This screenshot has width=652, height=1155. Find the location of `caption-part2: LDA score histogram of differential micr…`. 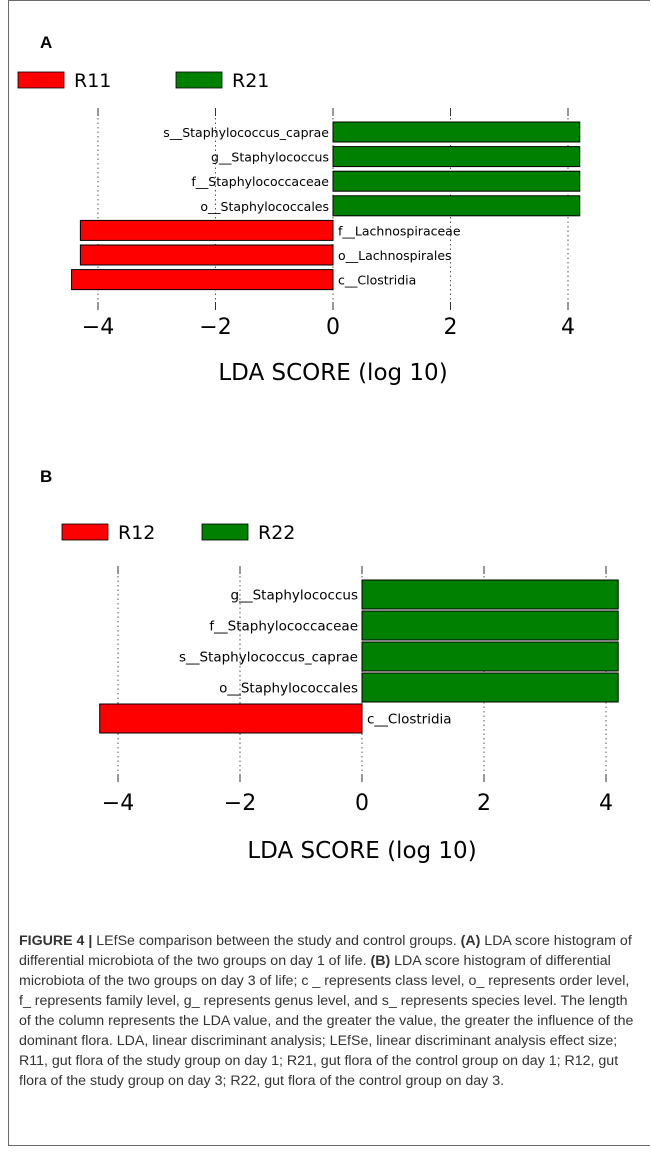

caption-part2: LDA score histogram of differential micr… is located at coordinates (325, 951).